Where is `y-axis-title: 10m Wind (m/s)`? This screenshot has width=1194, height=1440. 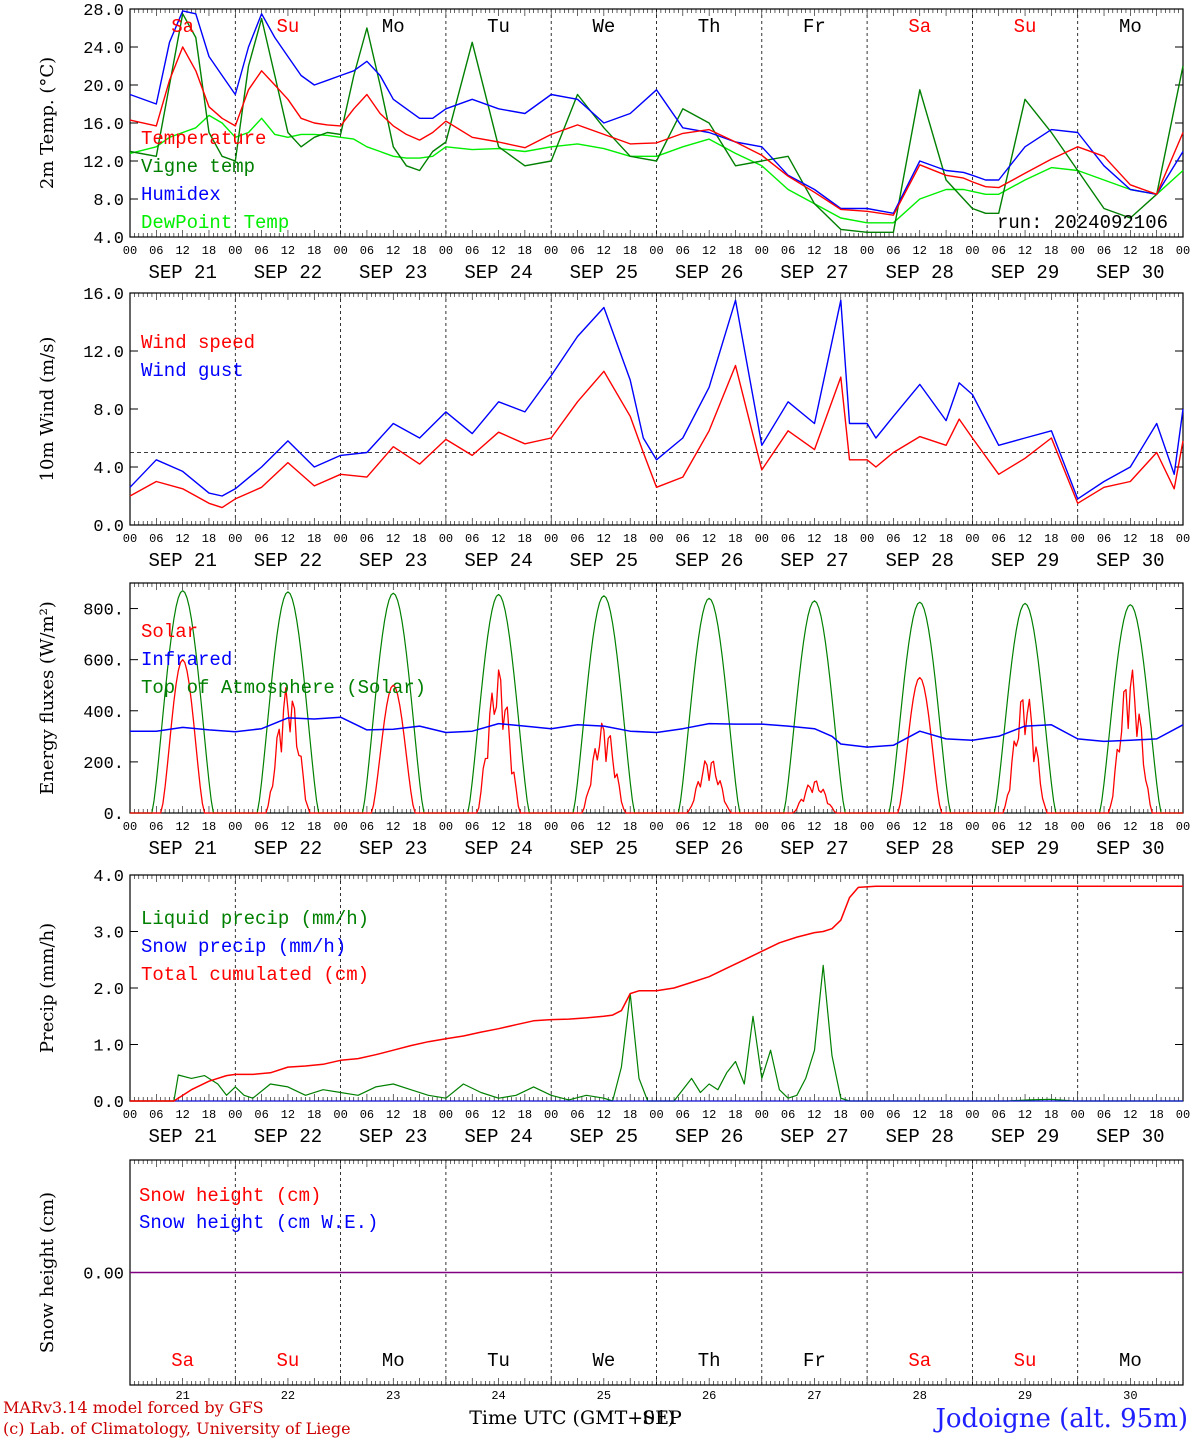
y-axis-title: 10m Wind (m/s) is located at coordinates (47, 409).